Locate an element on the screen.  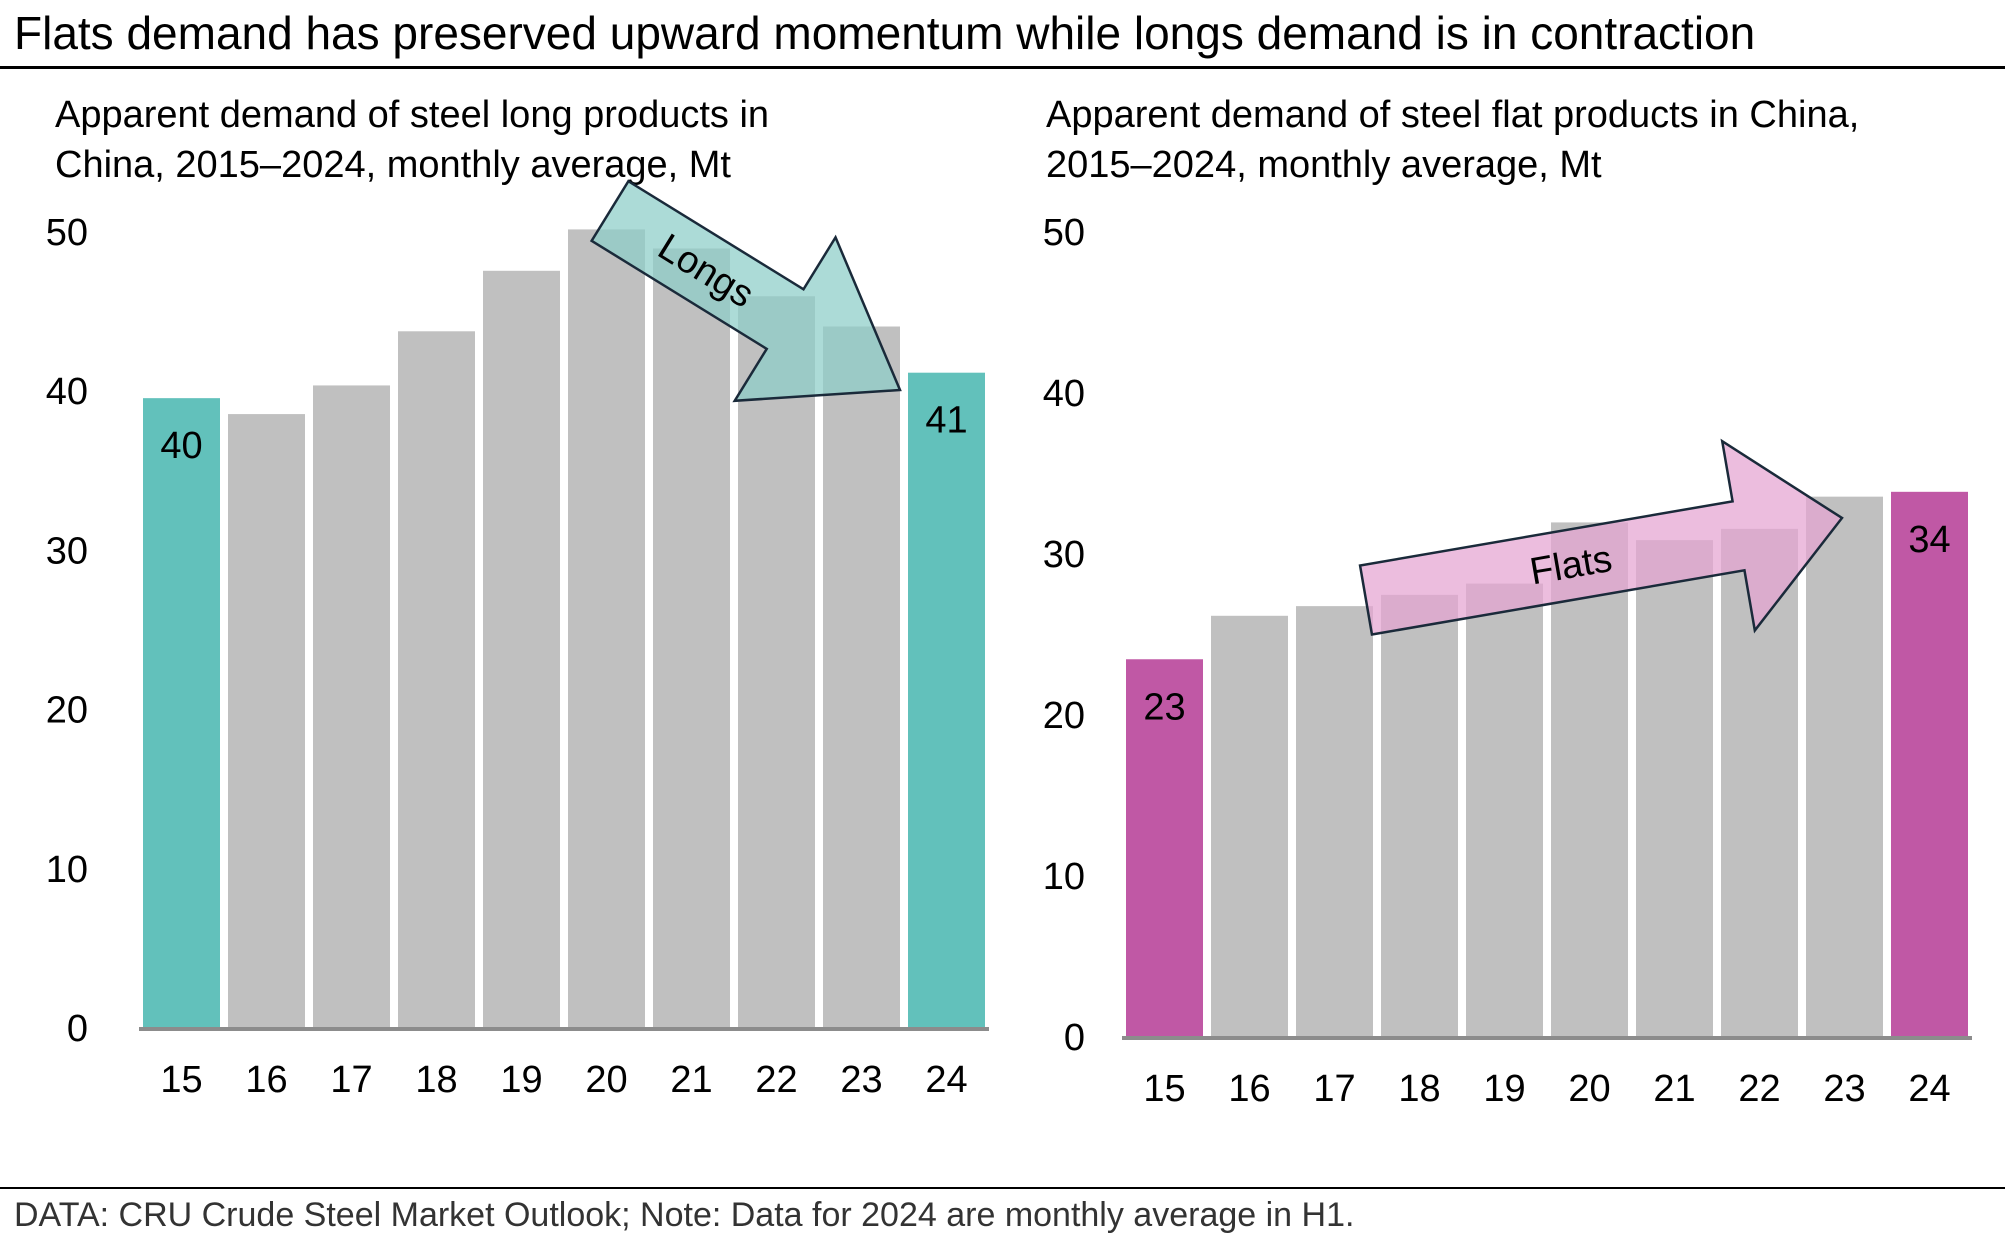
flats-chart-title-line-2: 2015–2024, monthly average, Mt is located at coordinates (1324, 165).